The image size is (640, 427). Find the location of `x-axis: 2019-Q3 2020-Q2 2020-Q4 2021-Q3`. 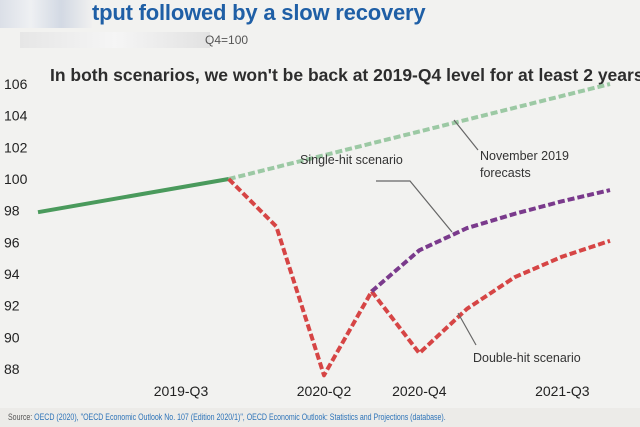

x-axis: 2019-Q3 2020-Q2 2020-Q4 2021-Q3 is located at coordinates (372, 391).